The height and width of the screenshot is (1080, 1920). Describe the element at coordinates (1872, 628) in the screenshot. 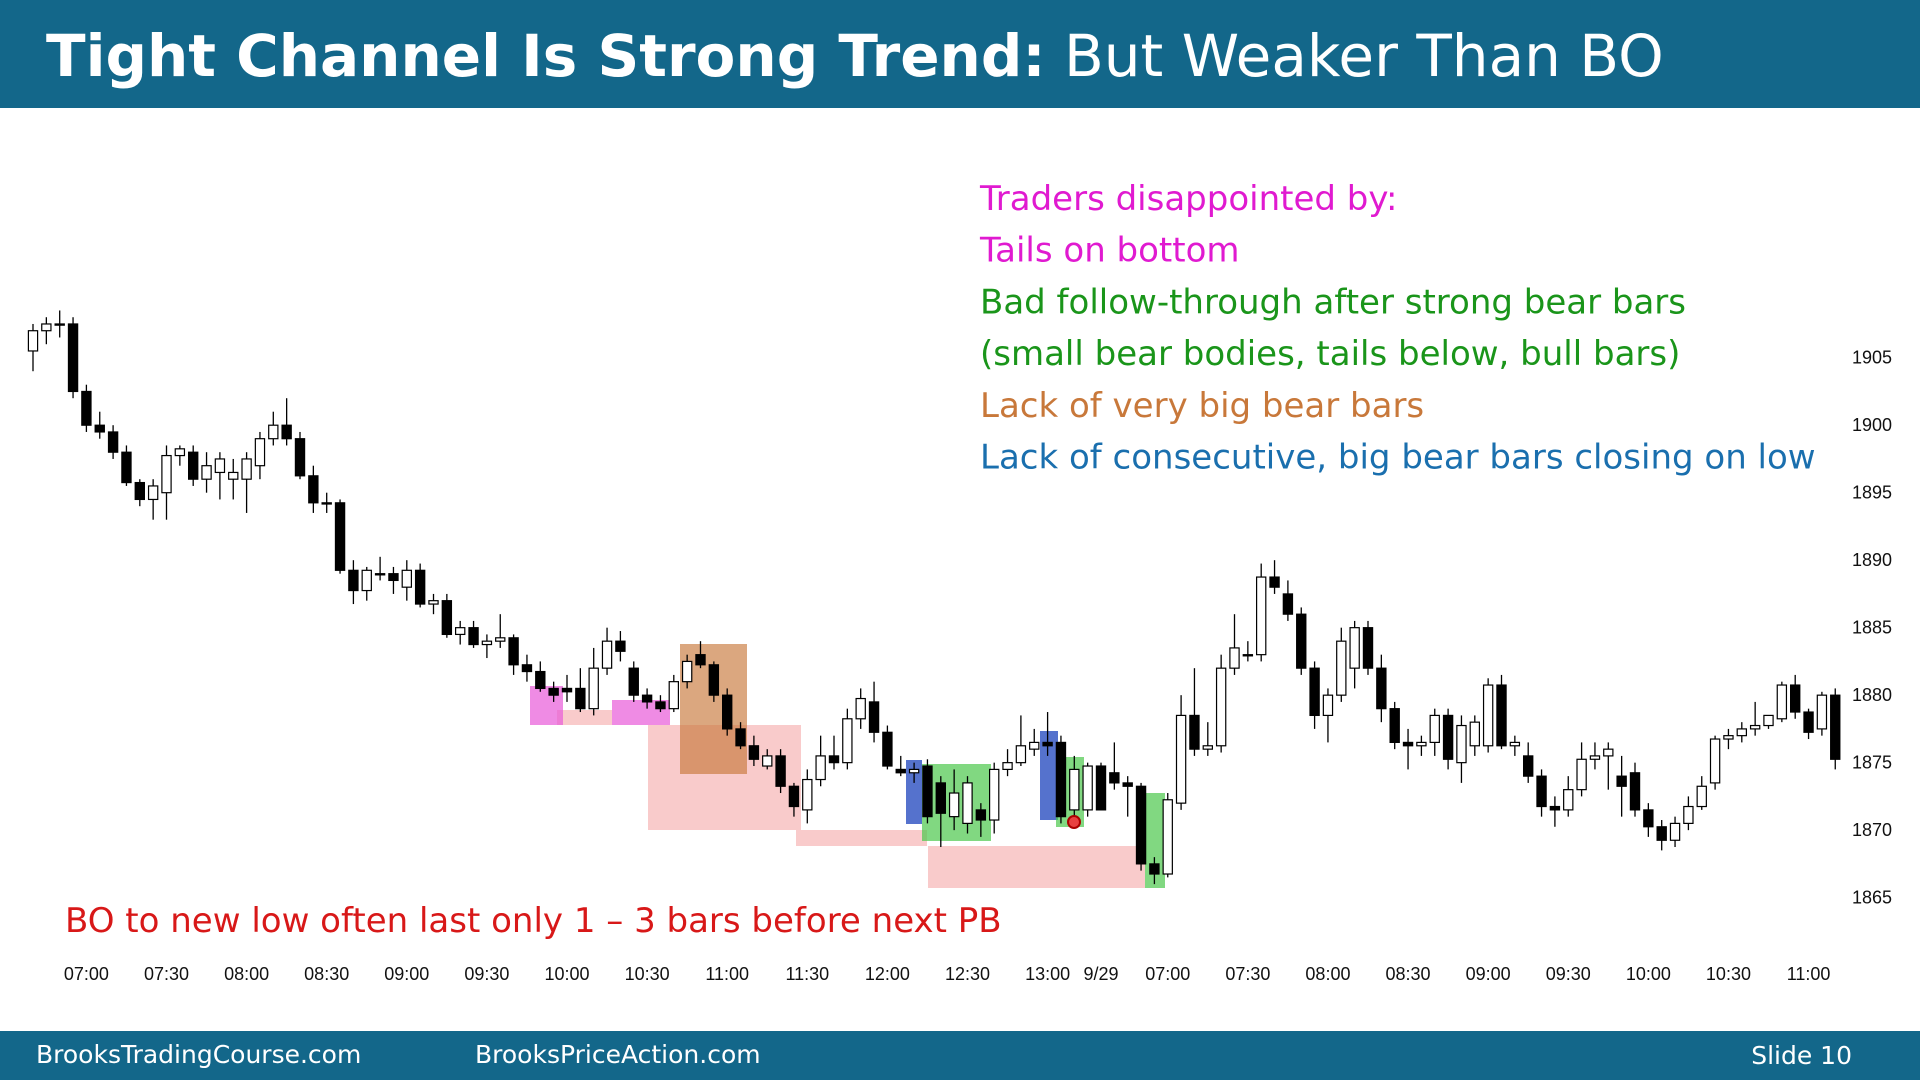

I see `y-tick-label: 1885` at that location.